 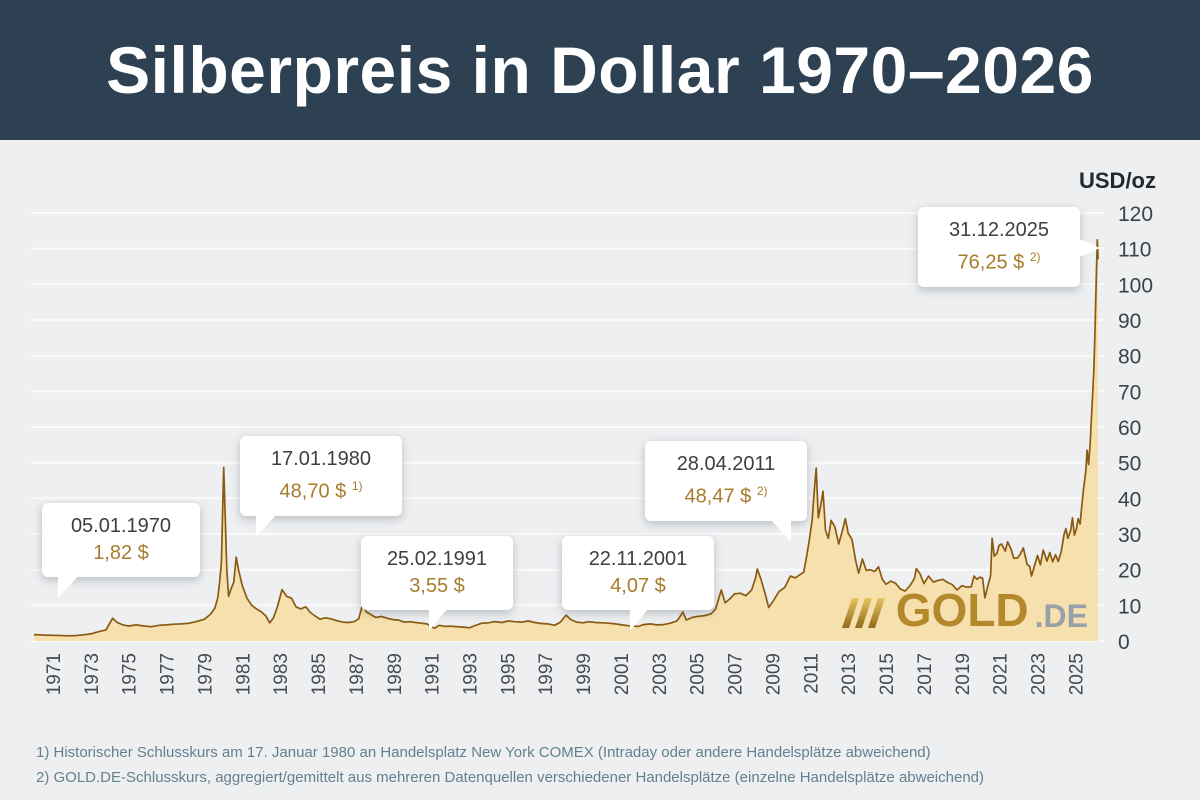 What do you see at coordinates (660, 674) in the screenshot?
I see `x-tick-label: 2003` at bounding box center [660, 674].